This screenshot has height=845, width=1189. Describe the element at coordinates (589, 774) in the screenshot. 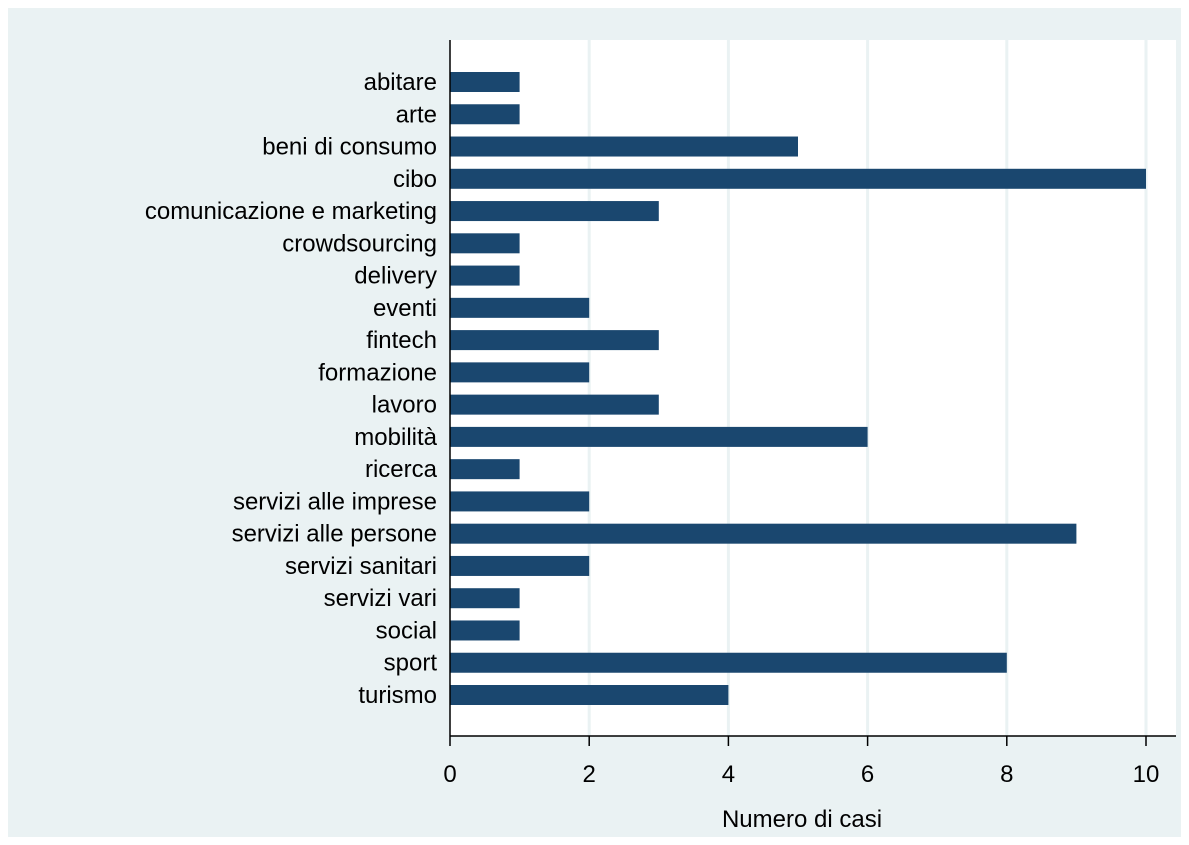

I see `x-tick-label: 2` at that location.